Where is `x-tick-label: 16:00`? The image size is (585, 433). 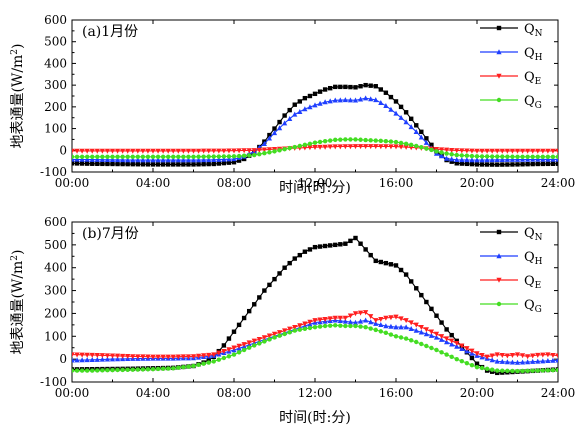 x-tick-label: 16:00 is located at coordinates (396, 183).